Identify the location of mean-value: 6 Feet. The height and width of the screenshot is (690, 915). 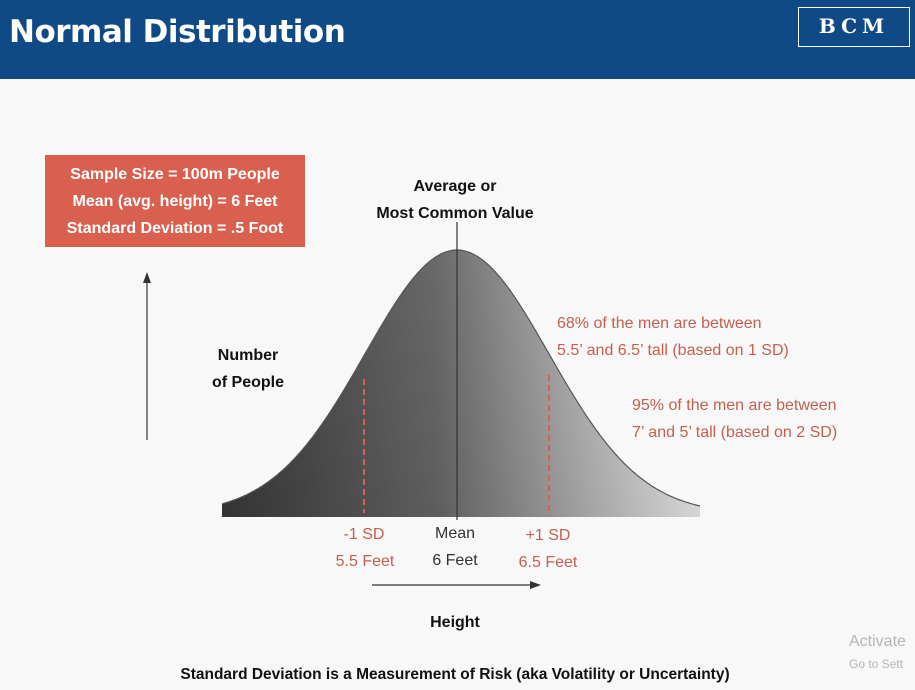
(455, 560).